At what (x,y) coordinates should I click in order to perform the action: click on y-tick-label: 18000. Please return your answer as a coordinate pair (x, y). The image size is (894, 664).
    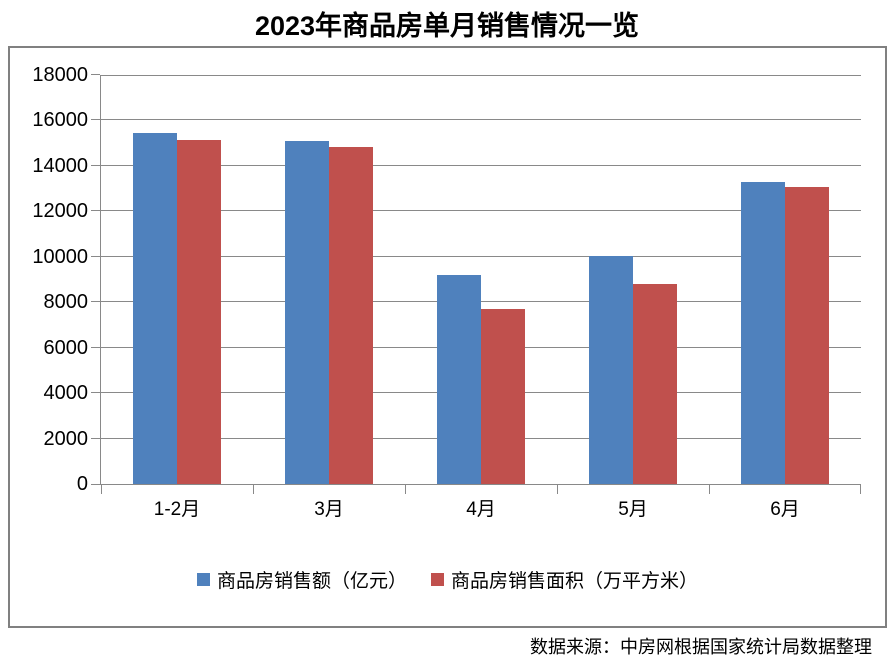
    Looking at the image, I should click on (60, 75).